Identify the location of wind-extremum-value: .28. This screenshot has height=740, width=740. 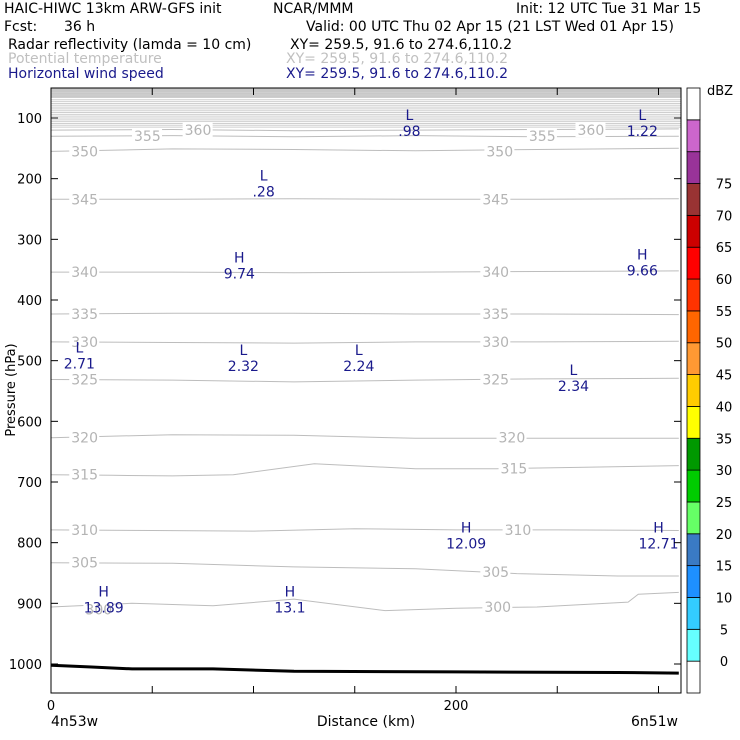
(263, 193).